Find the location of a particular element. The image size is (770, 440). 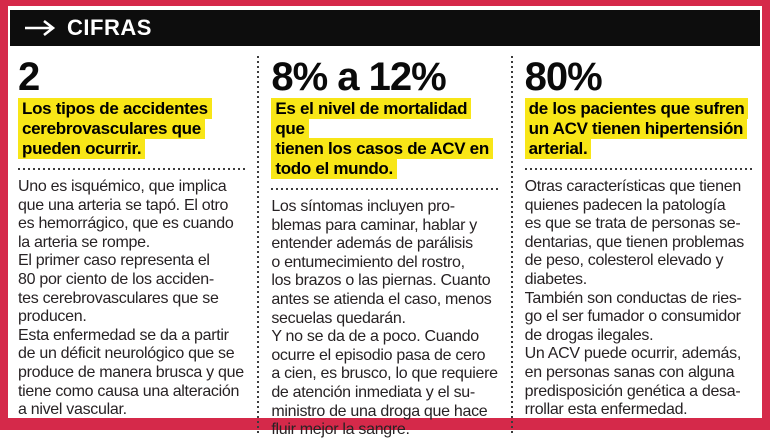

section-title: CIFRAS is located at coordinates (109, 27).